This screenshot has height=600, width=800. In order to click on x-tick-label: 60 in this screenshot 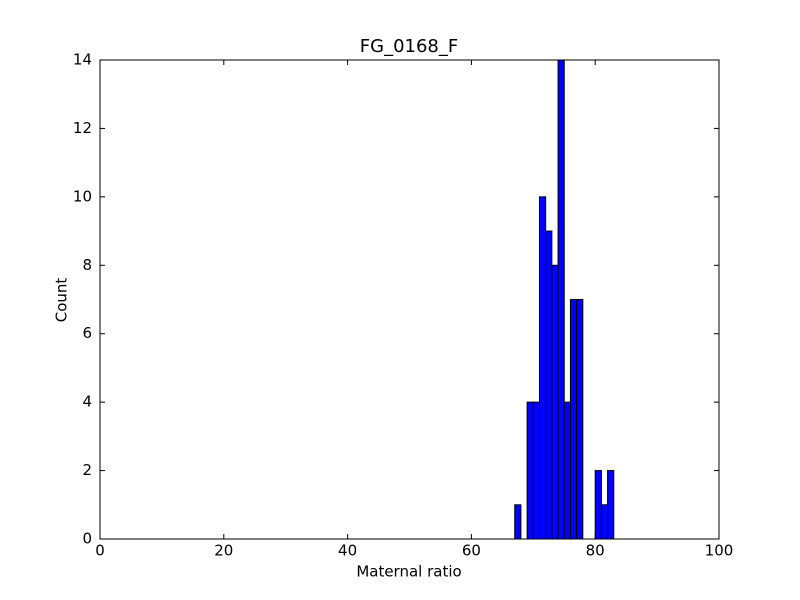, I will do `click(471, 551)`.